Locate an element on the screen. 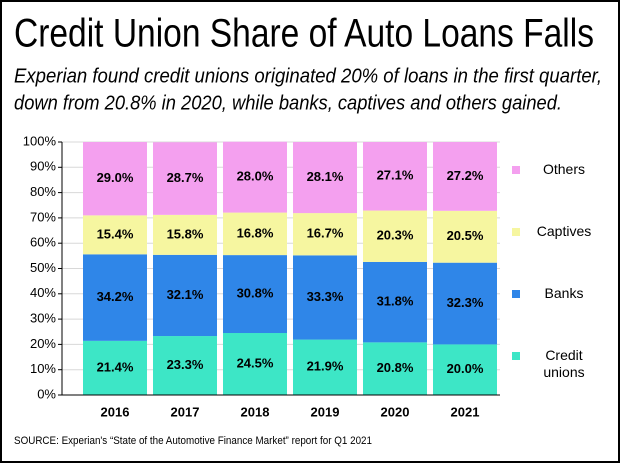 The image size is (620, 463). value-label: 31.8% is located at coordinates (395, 301).